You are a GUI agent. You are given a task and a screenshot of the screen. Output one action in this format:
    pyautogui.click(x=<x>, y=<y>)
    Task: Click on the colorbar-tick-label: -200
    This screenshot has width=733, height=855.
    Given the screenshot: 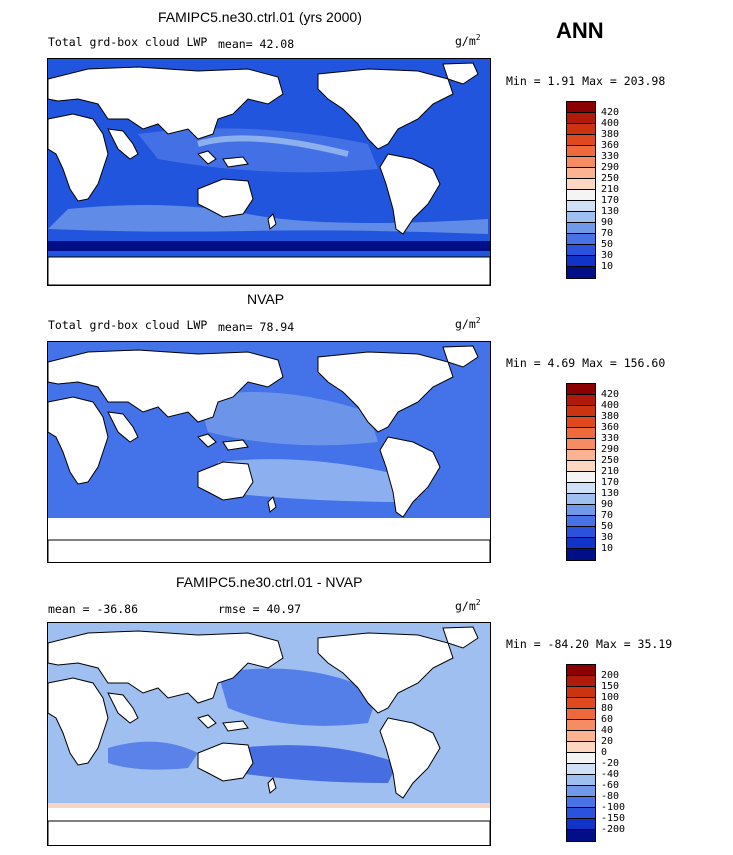 What is the action you would take?
    pyautogui.click(x=613, y=829)
    